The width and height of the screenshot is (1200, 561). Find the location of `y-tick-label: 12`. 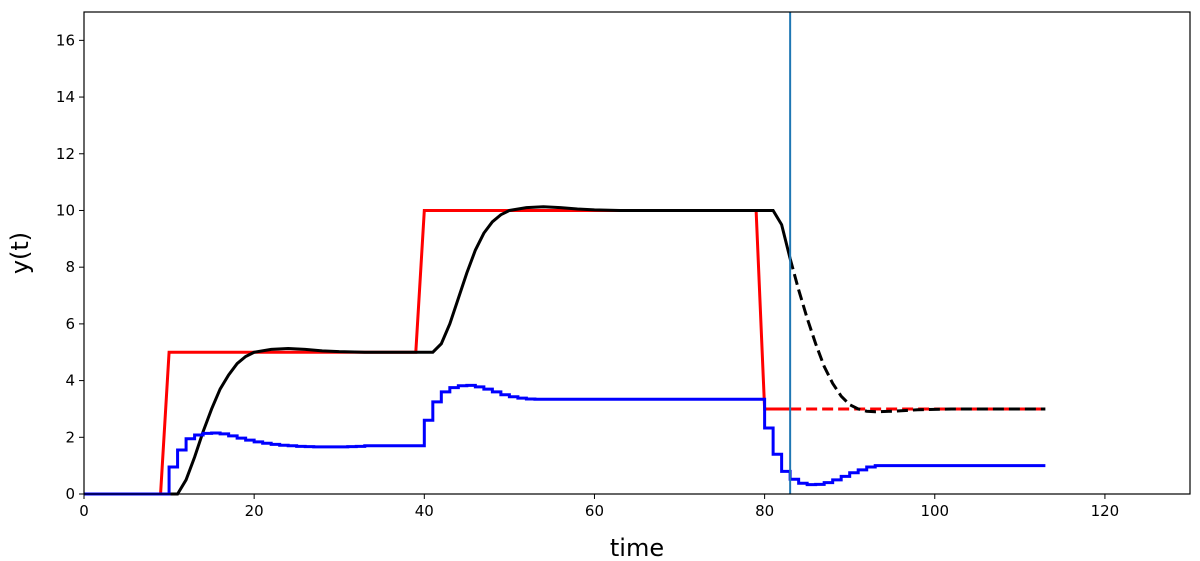

y-tick-label: 12 is located at coordinates (65, 154).